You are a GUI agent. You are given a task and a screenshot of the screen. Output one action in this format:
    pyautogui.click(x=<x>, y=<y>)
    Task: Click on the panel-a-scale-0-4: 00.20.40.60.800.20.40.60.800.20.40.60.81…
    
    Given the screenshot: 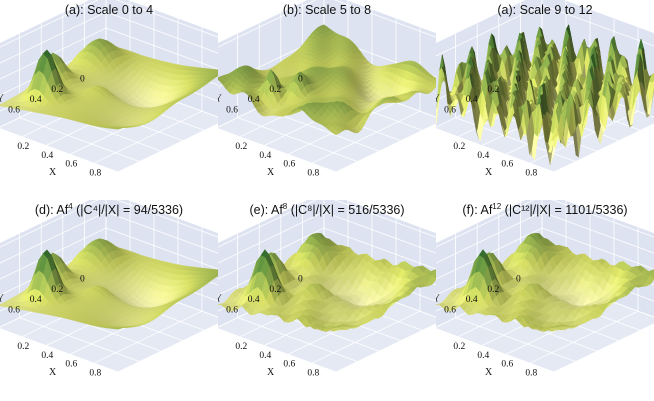 What is the action you would take?
    pyautogui.click(x=109, y=89)
    